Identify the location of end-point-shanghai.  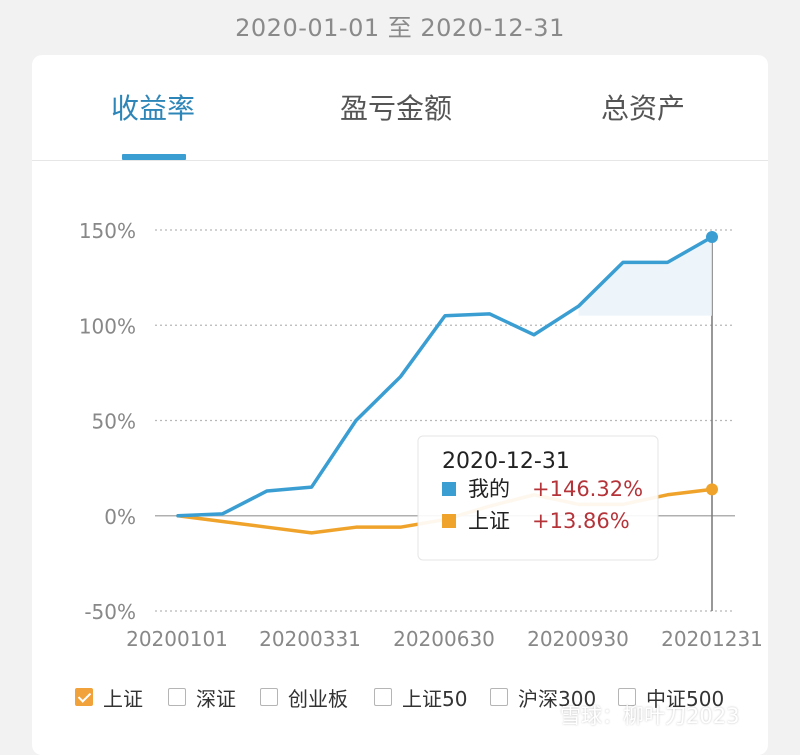
(712, 489).